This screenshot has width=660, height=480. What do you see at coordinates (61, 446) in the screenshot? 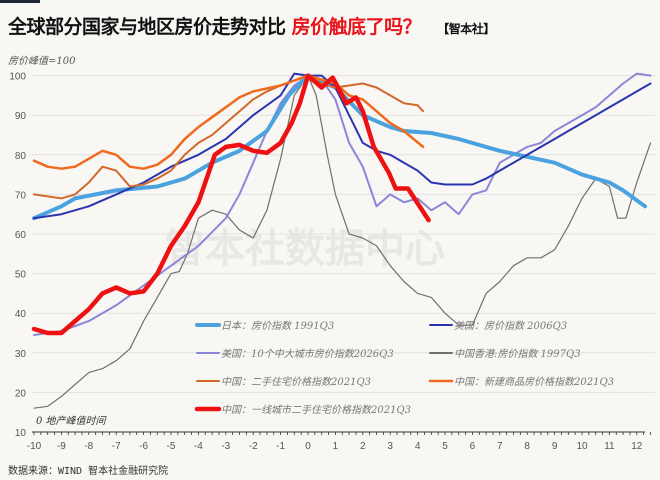
I see `x-tick-label: -9` at bounding box center [61, 446].